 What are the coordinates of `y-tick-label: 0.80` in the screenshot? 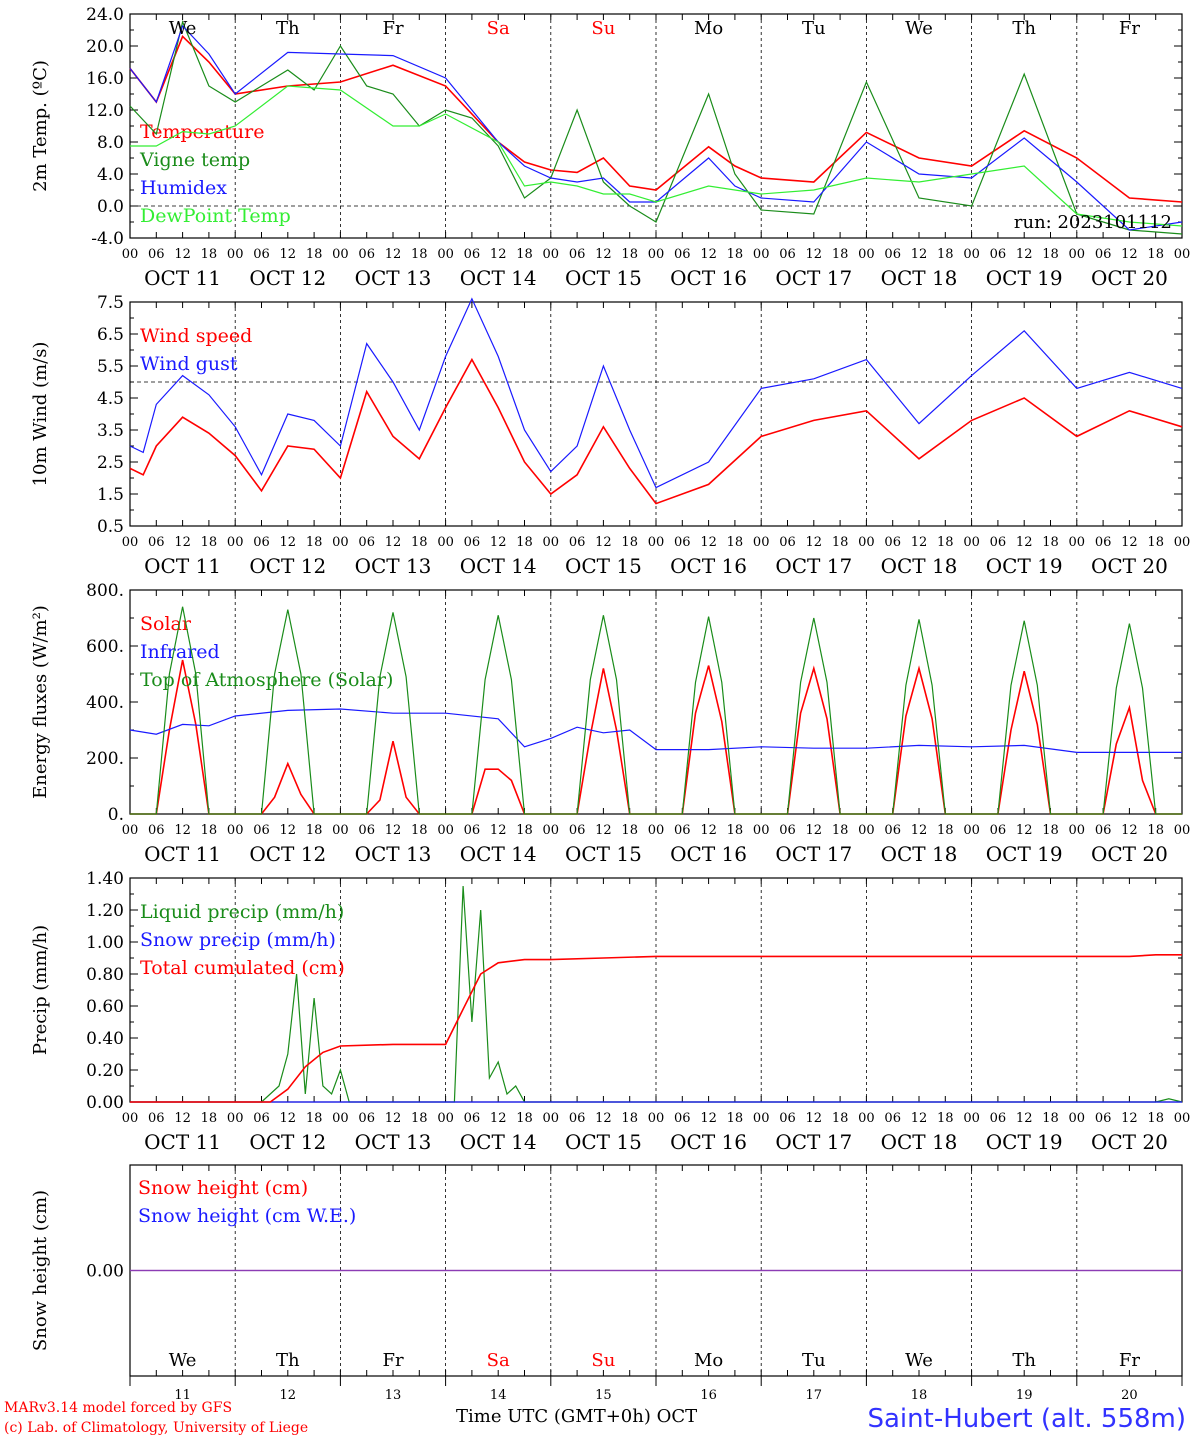 It's located at (105, 975).